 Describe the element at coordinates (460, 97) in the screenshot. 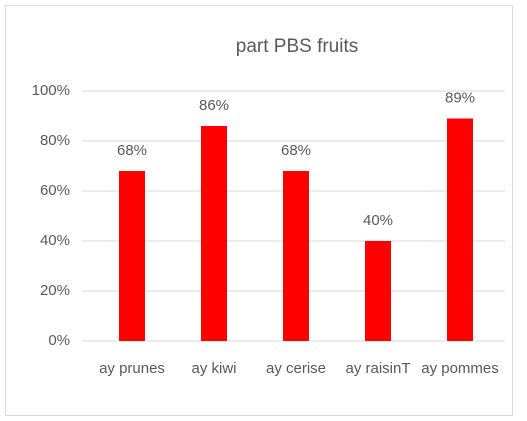

I see `data-label: 89%` at that location.